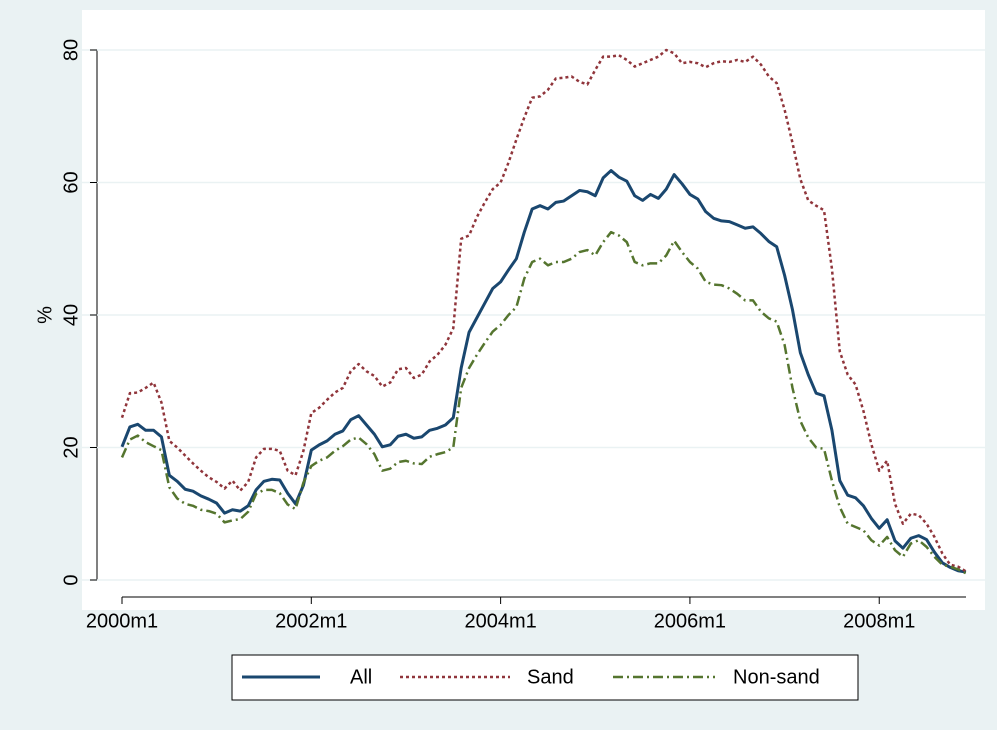  Describe the element at coordinates (122, 621) in the screenshot. I see `x-tick-label: 2000m1` at that location.